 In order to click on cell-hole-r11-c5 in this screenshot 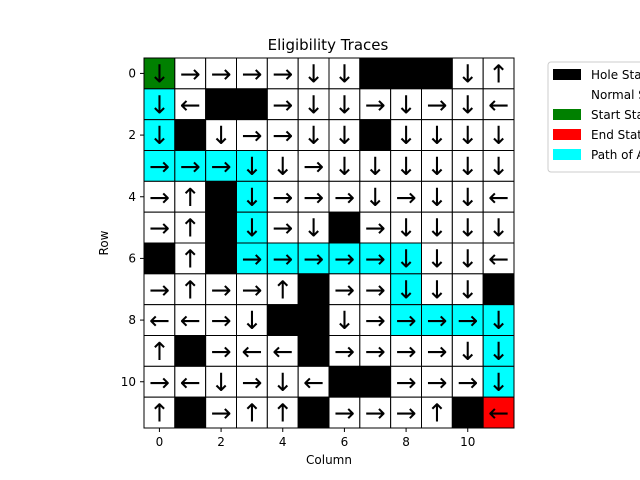, I will do `click(313, 412)`.